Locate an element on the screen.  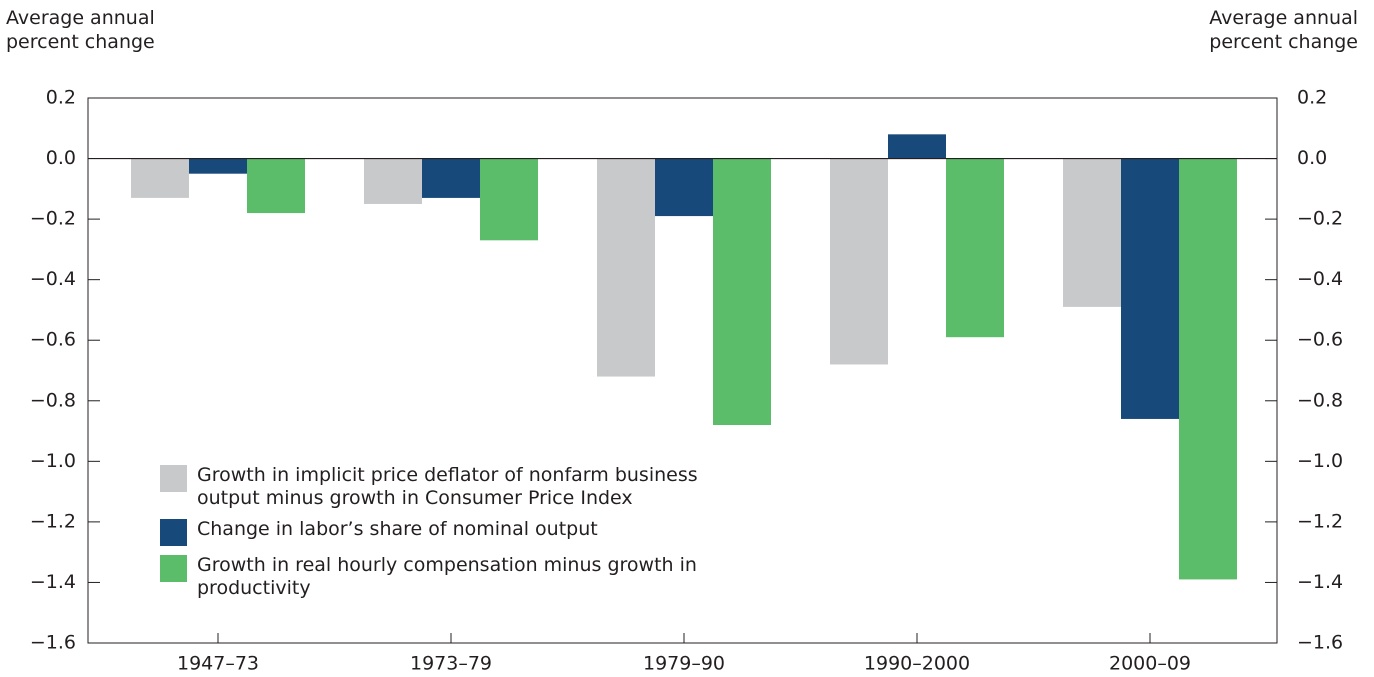
y2-tick-label: −1.0 is located at coordinates (1320, 461).